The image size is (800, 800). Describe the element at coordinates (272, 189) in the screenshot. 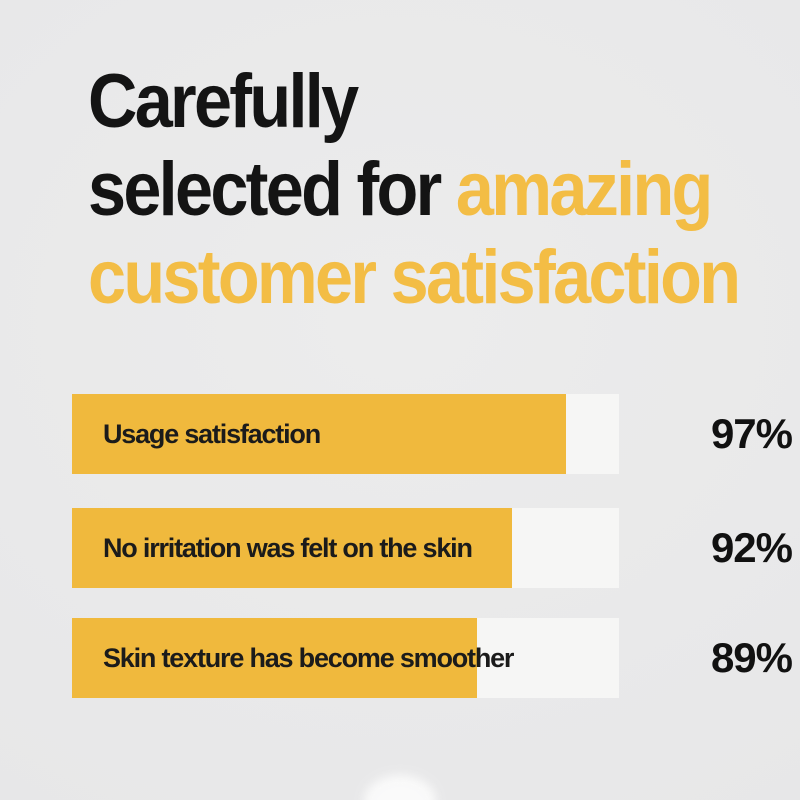

I see `headline-line2-black: selected for` at that location.